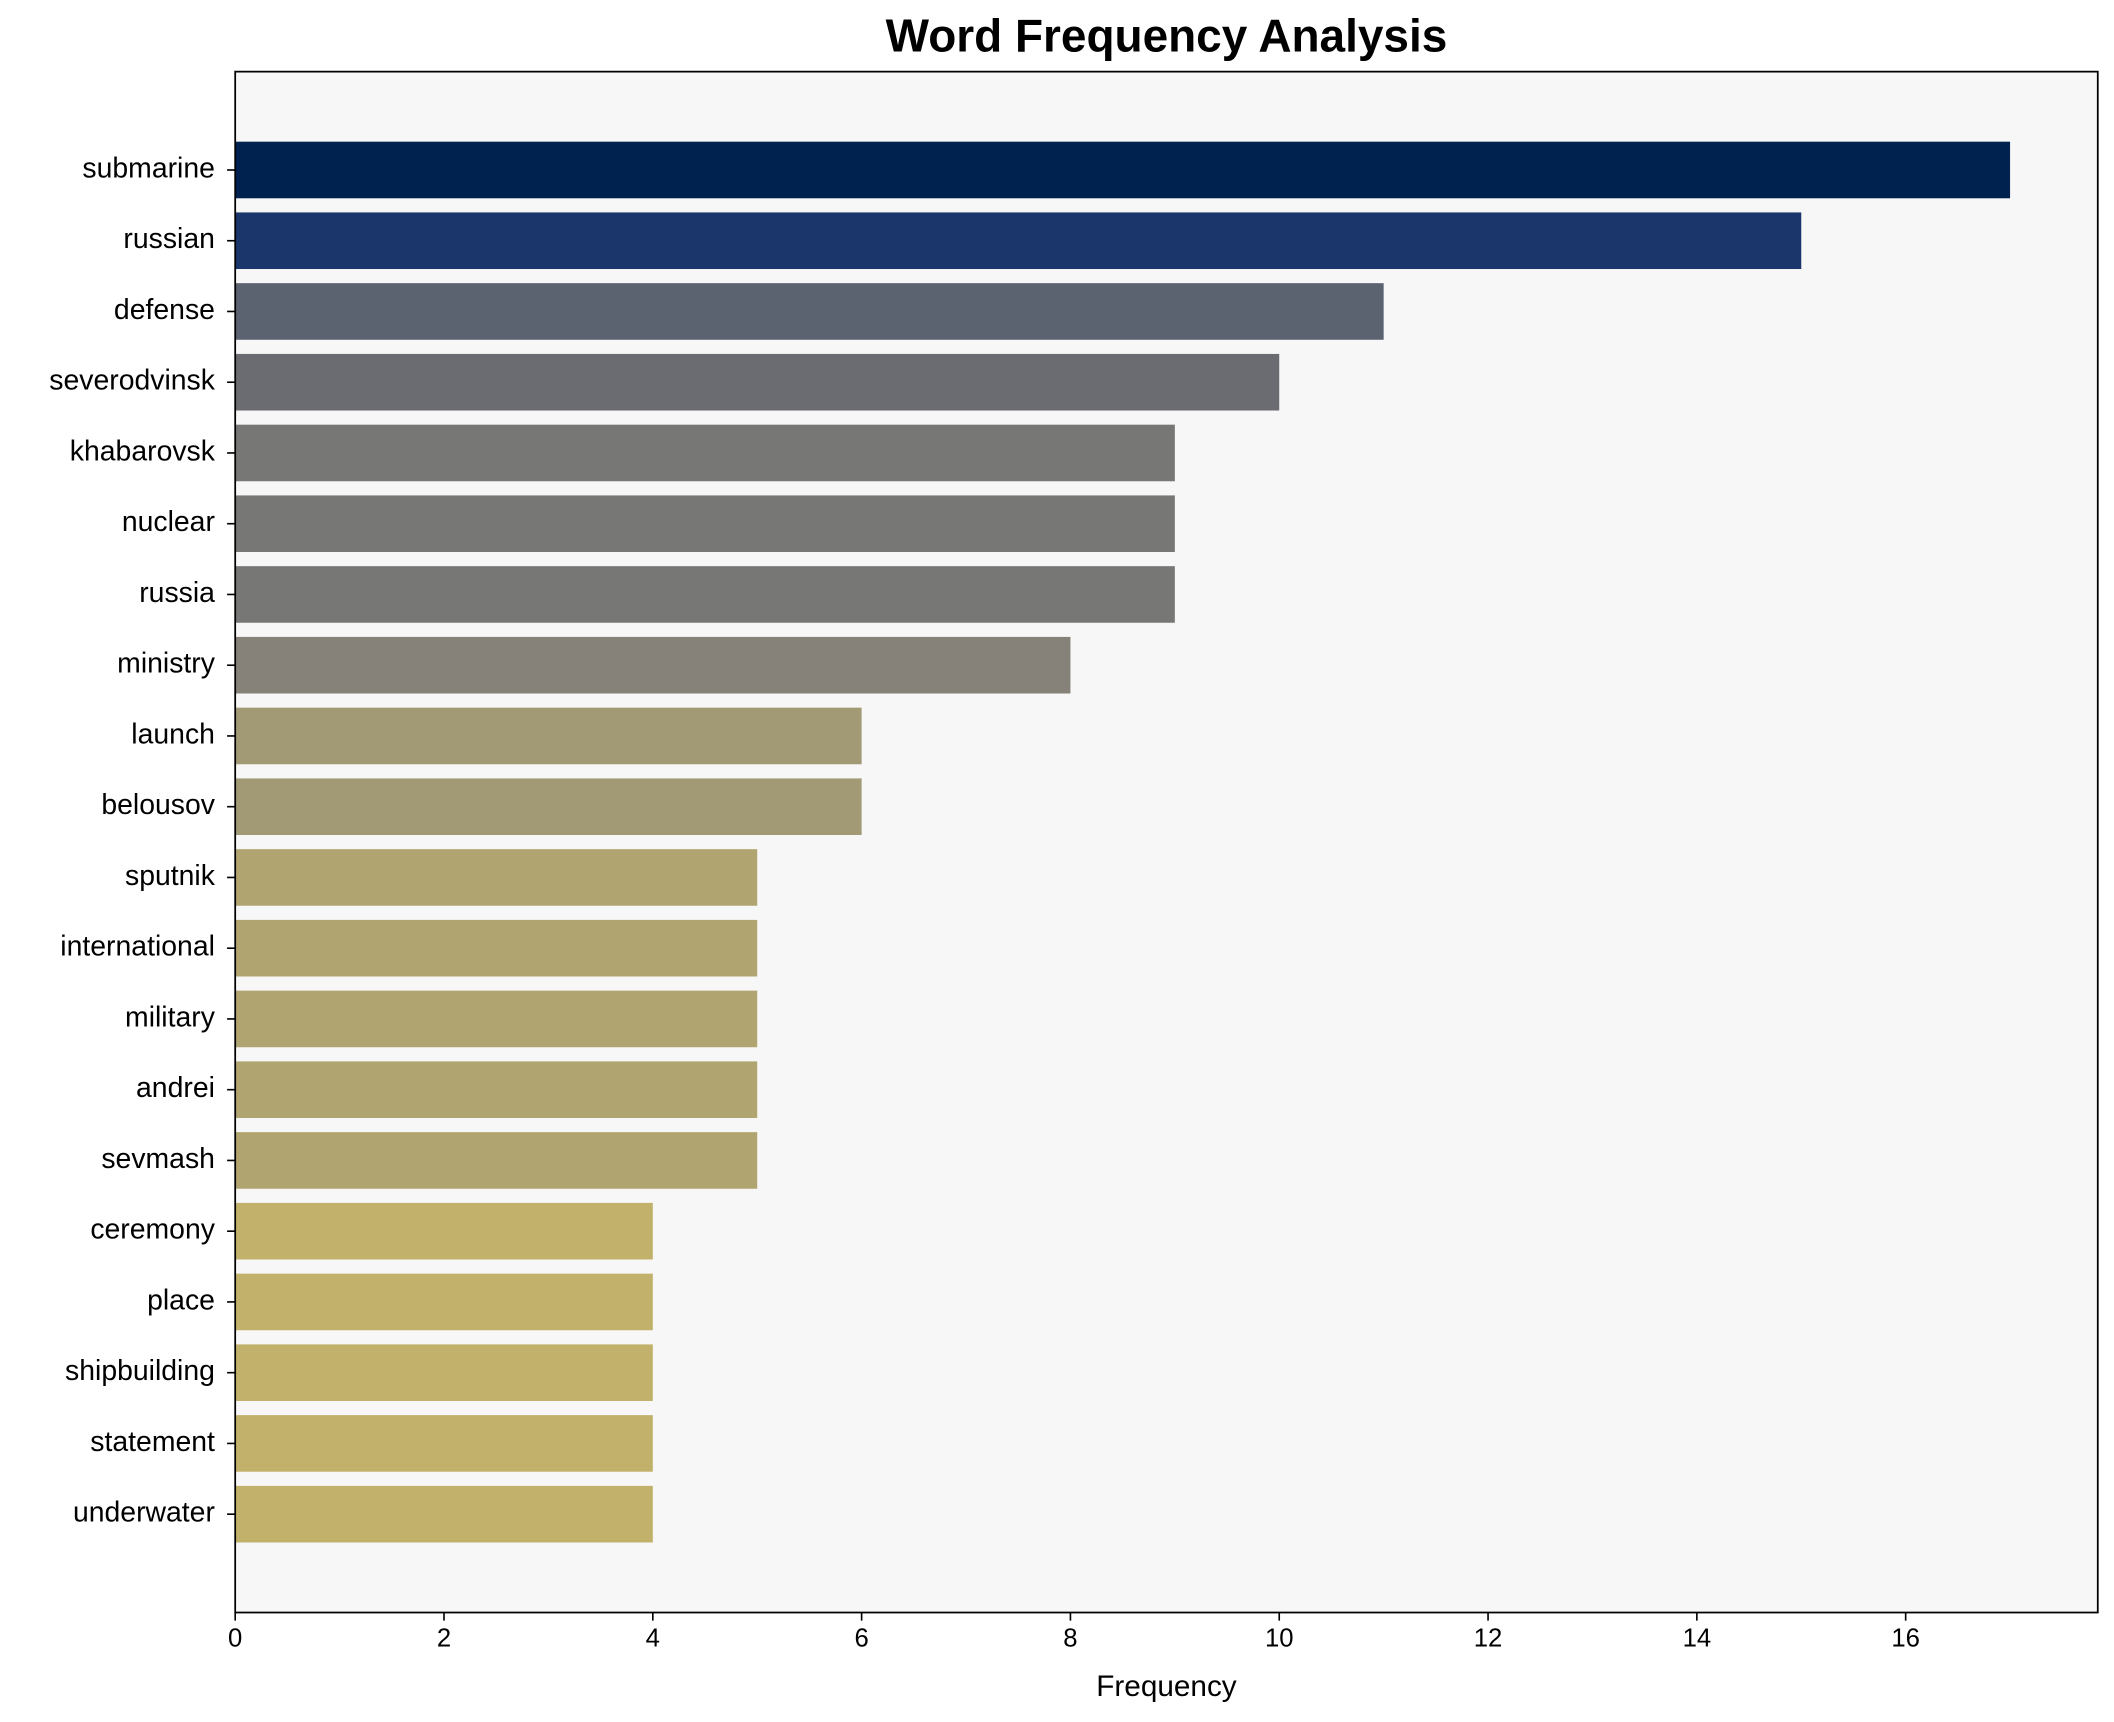 The width and height of the screenshot is (2114, 1722). I want to click on y-tick-label: ministry, so click(166, 664).